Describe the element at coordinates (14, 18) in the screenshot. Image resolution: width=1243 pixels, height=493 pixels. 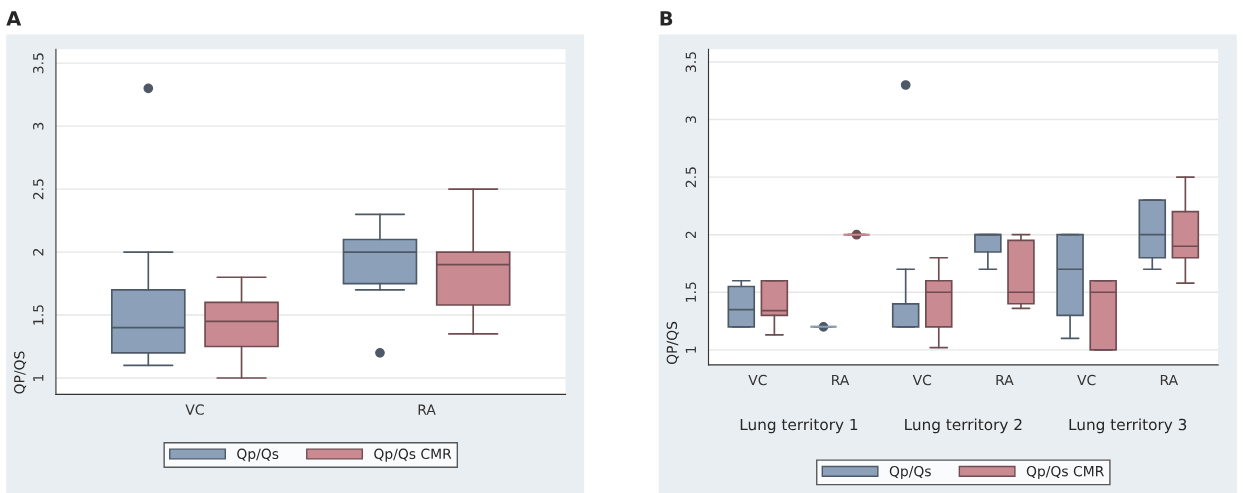
I see `chart-title: A` at that location.